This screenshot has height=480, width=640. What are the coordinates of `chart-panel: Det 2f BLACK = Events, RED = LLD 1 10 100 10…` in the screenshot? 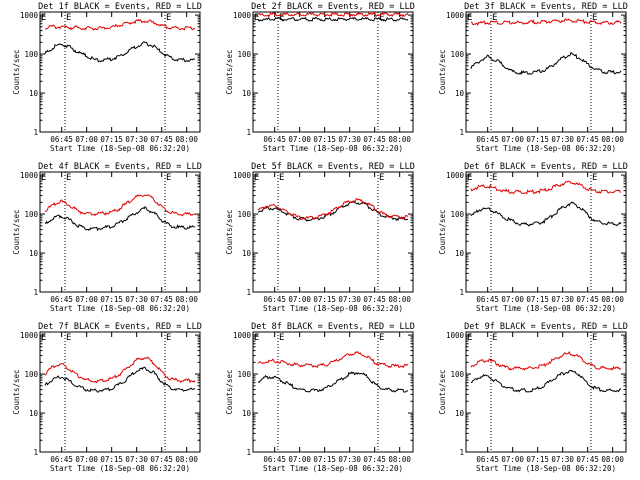 It's located at (320, 77).